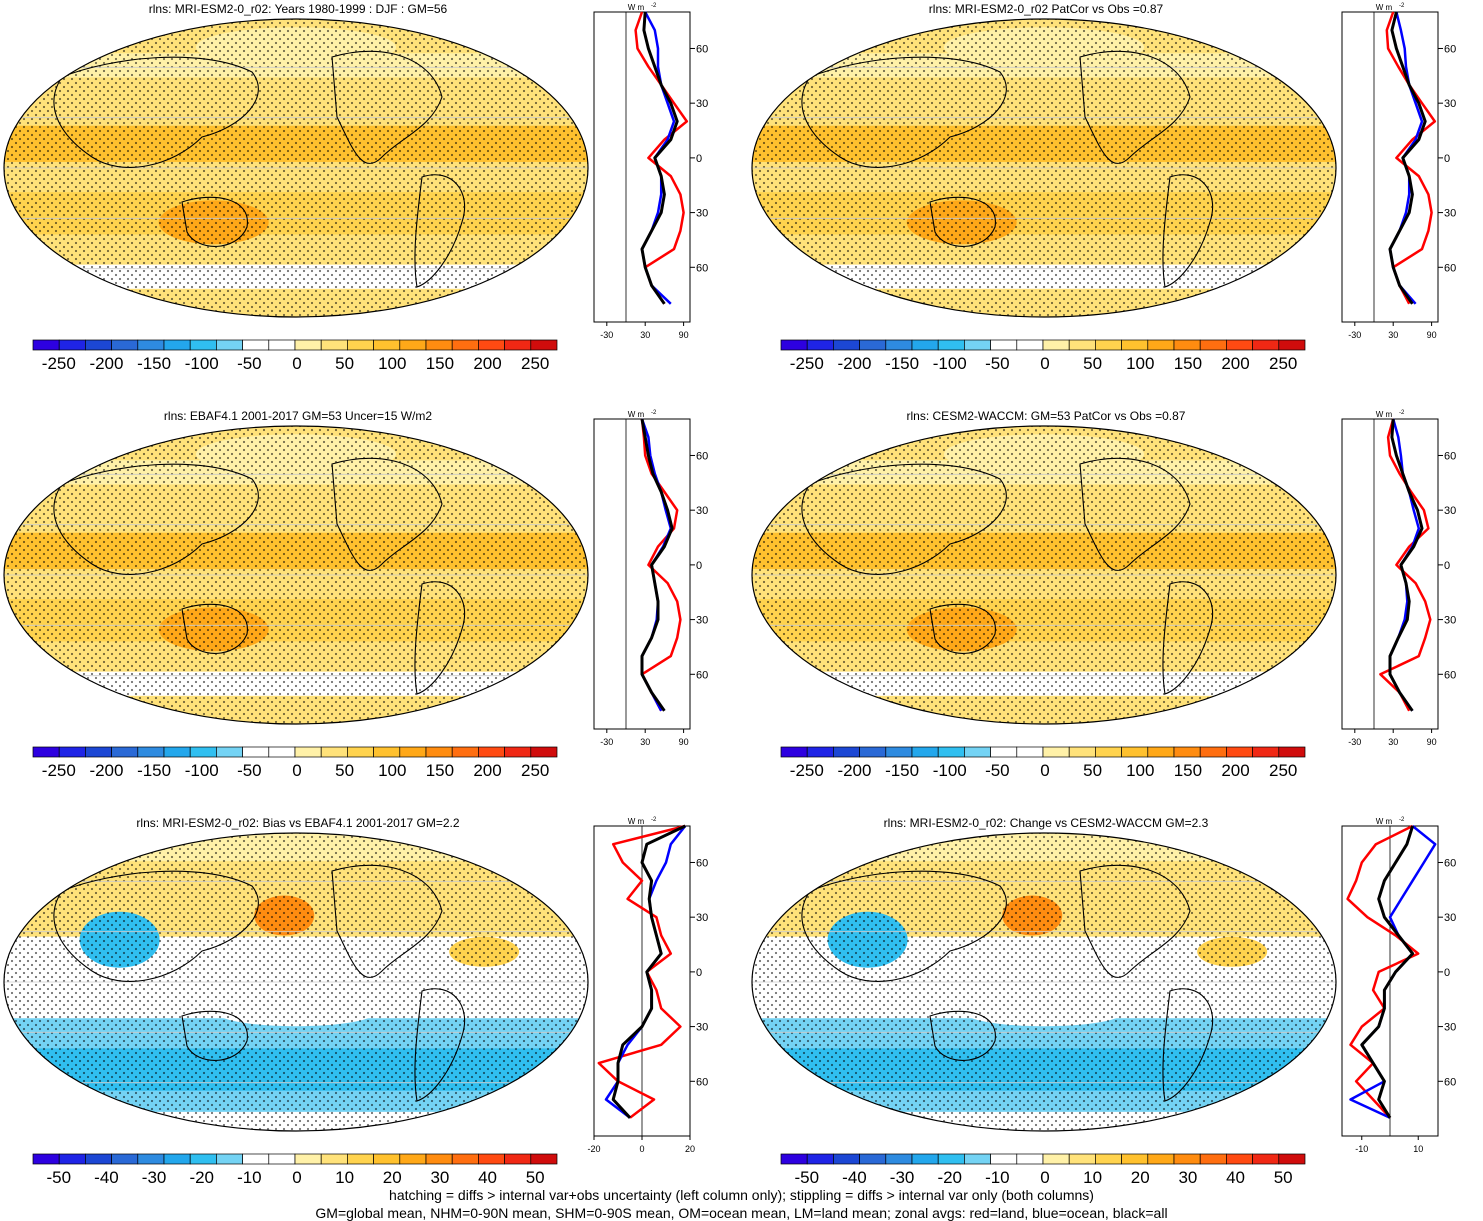  Describe the element at coordinates (201, 1177) in the screenshot. I see `colorbar-label: -20` at that location.